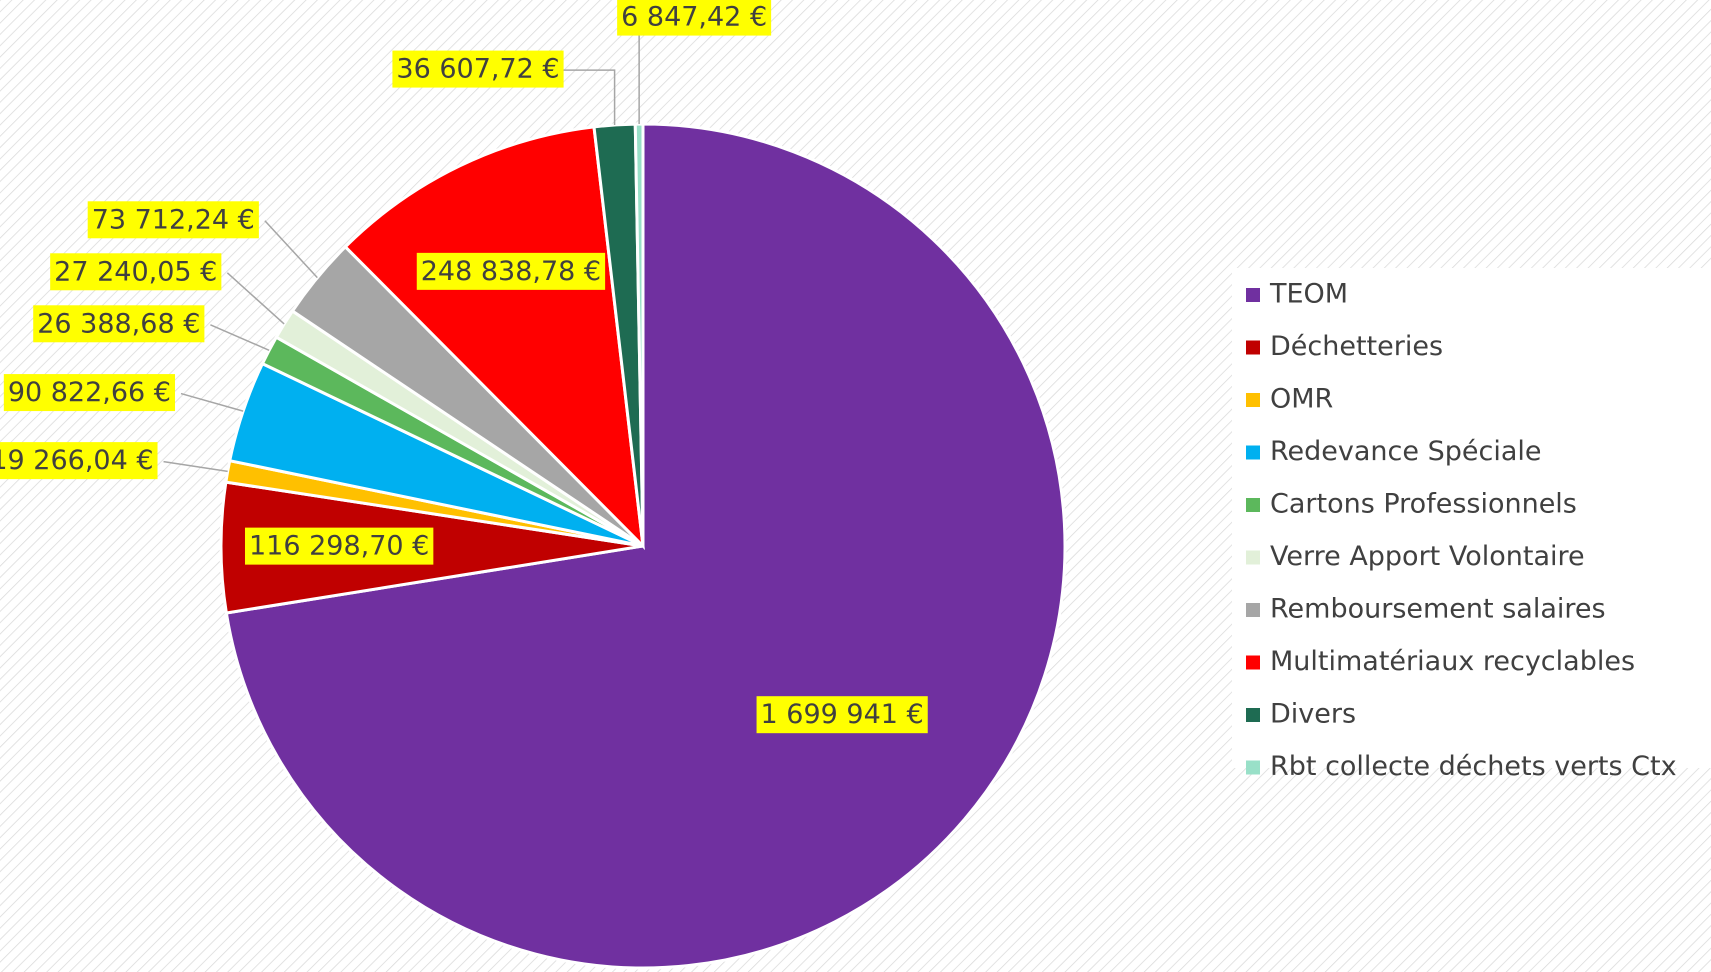 This screenshot has width=1711, height=972. I want to click on legend-label: Rbt collecte déchets verts Ctx, so click(1473, 766).